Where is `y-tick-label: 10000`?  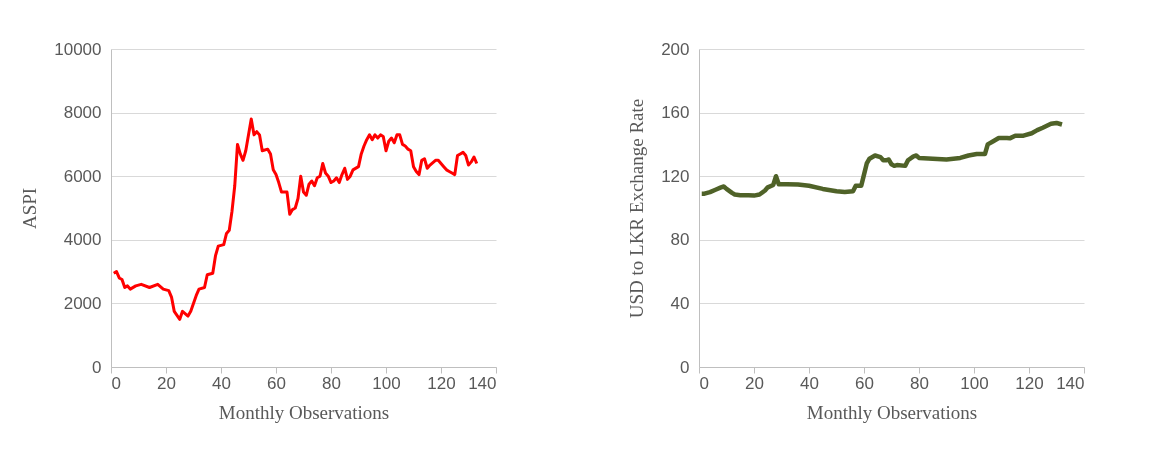 y-tick-label: 10000 is located at coordinates (78, 49).